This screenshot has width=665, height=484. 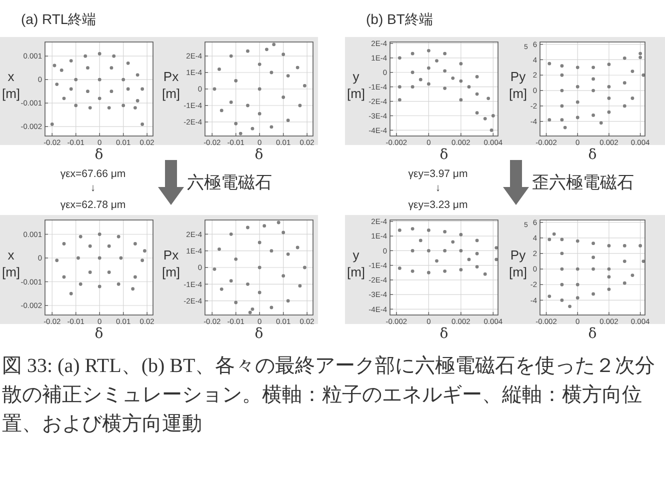 What do you see at coordinates (518, 85) in the screenshot?
I see `y-axis-title: Py [m]` at bounding box center [518, 85].